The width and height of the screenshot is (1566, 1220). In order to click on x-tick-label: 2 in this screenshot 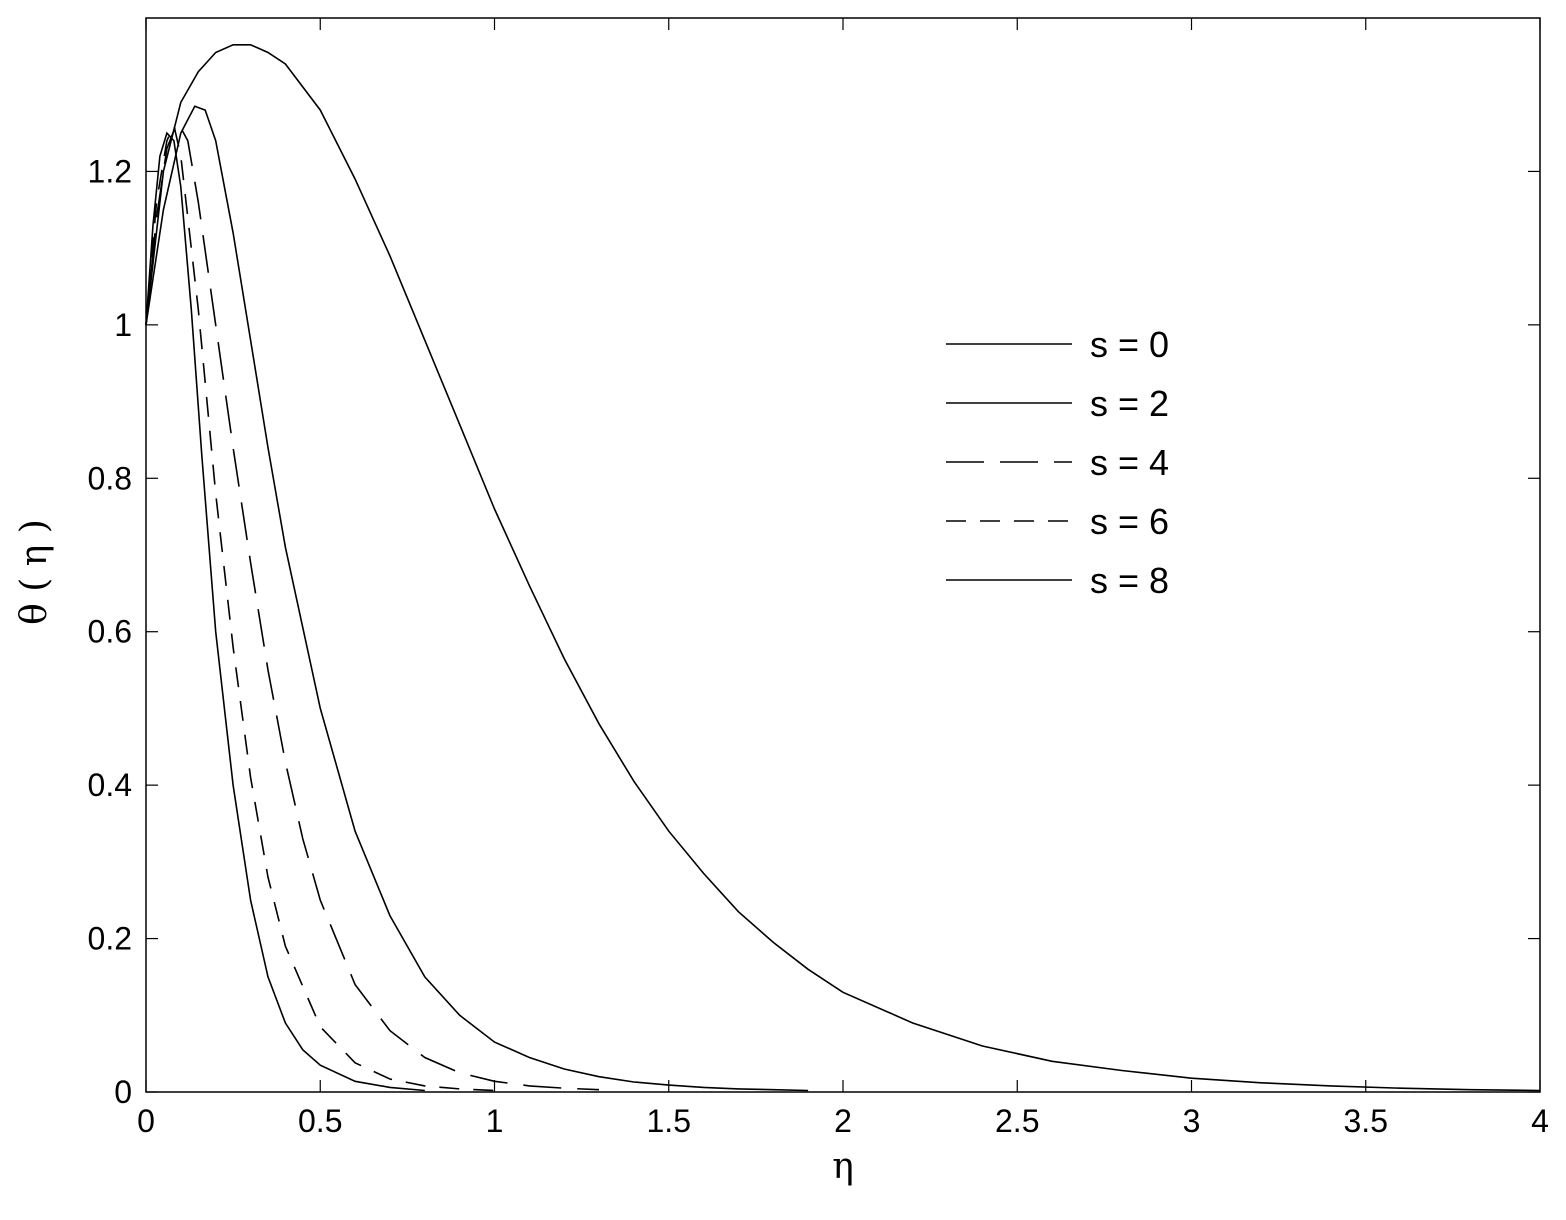, I will do `click(843, 1121)`.